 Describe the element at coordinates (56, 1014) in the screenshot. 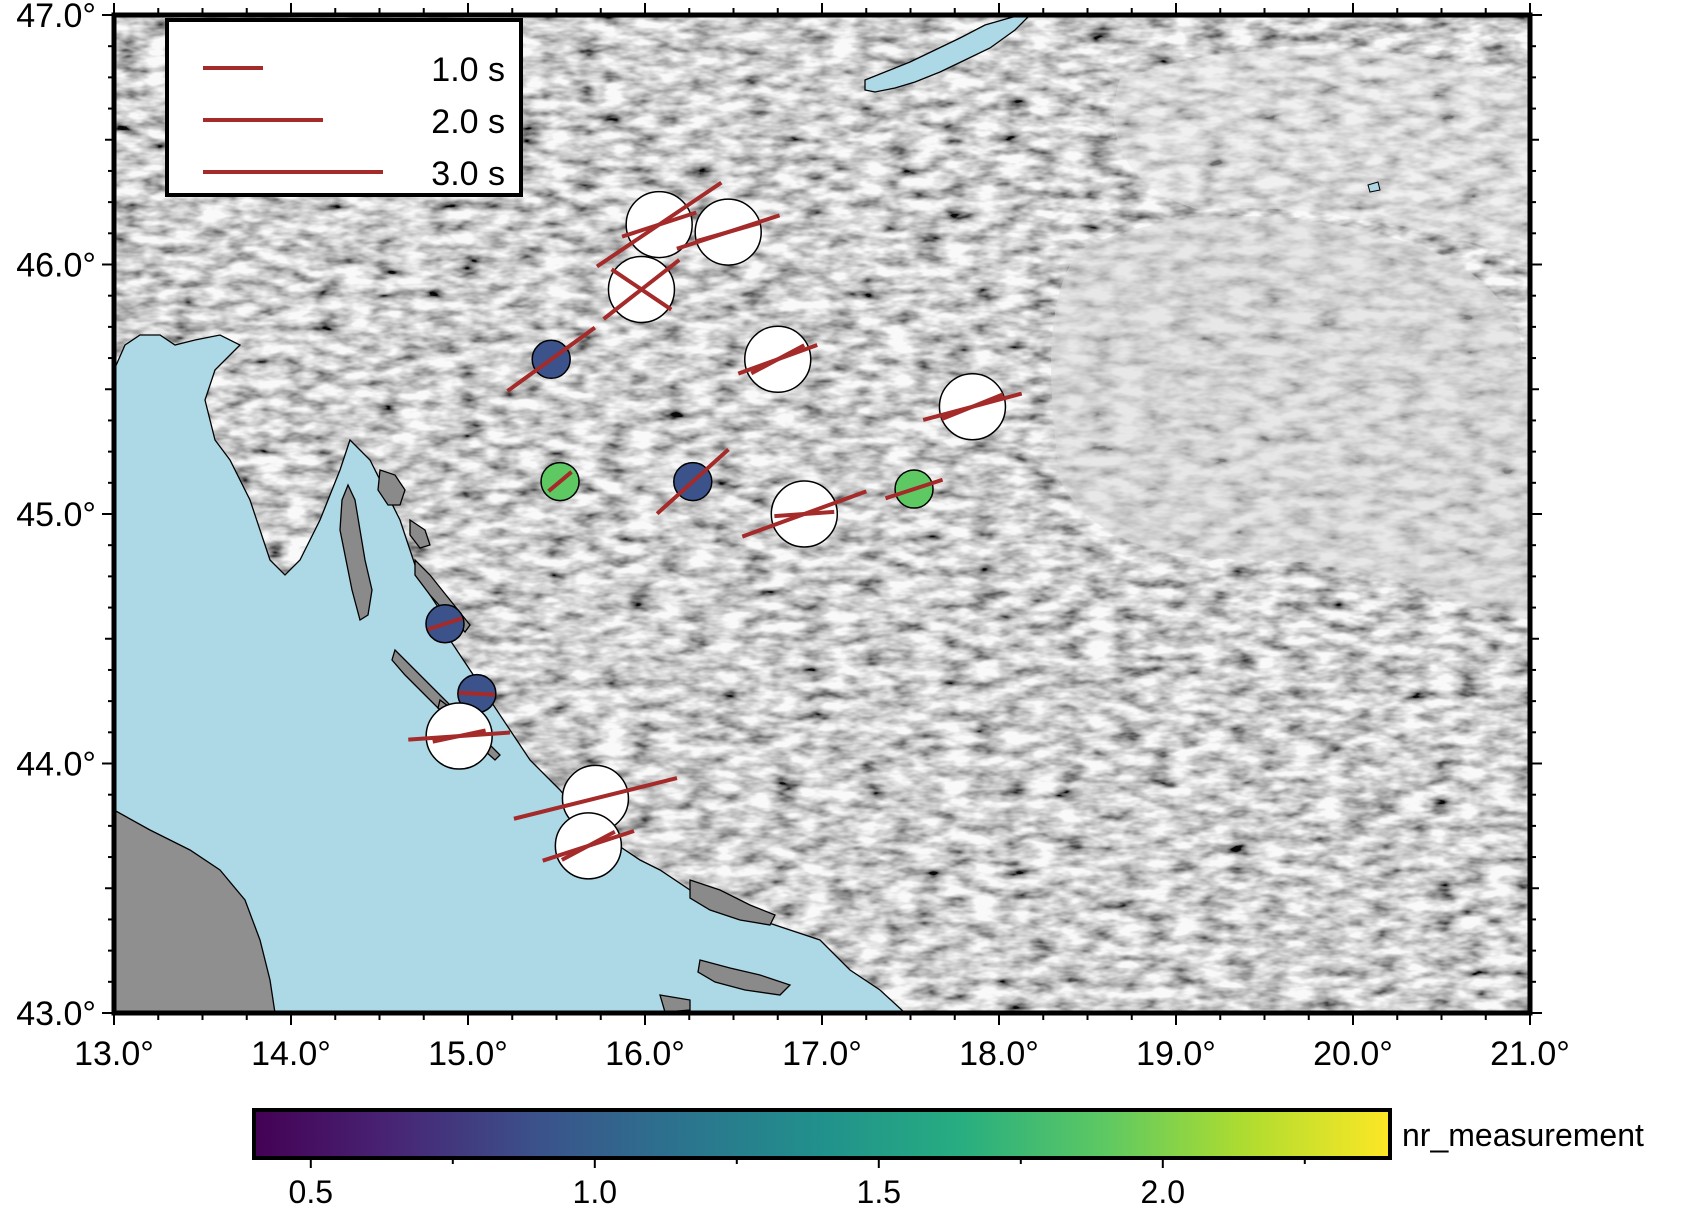

I see `y-tick-label: 43.0°` at that location.